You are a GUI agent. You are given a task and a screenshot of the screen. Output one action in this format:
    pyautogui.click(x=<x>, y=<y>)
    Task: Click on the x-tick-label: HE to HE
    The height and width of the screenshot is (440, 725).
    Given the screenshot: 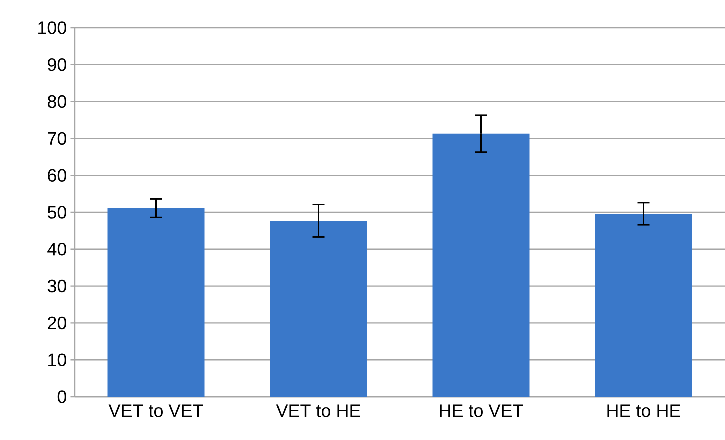 What is the action you would take?
    pyautogui.click(x=644, y=411)
    